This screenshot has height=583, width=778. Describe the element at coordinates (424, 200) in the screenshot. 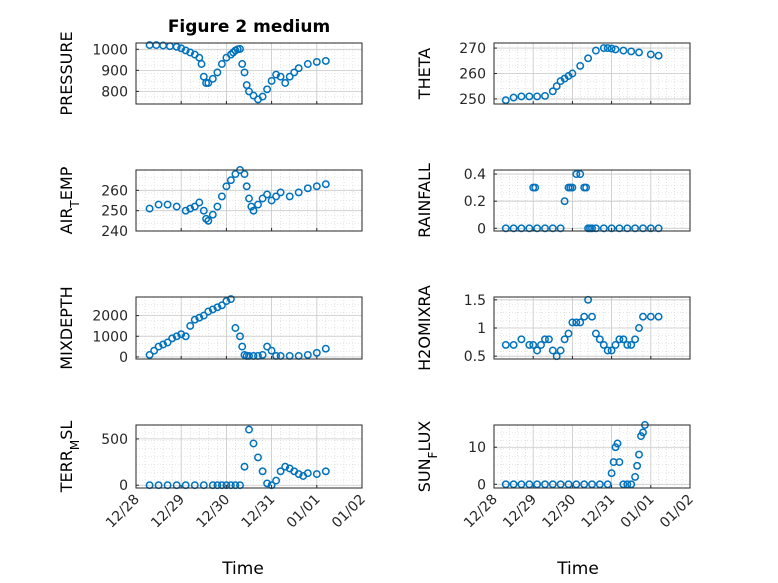

I see `y-axis-label-main: RAINFALL` at that location.